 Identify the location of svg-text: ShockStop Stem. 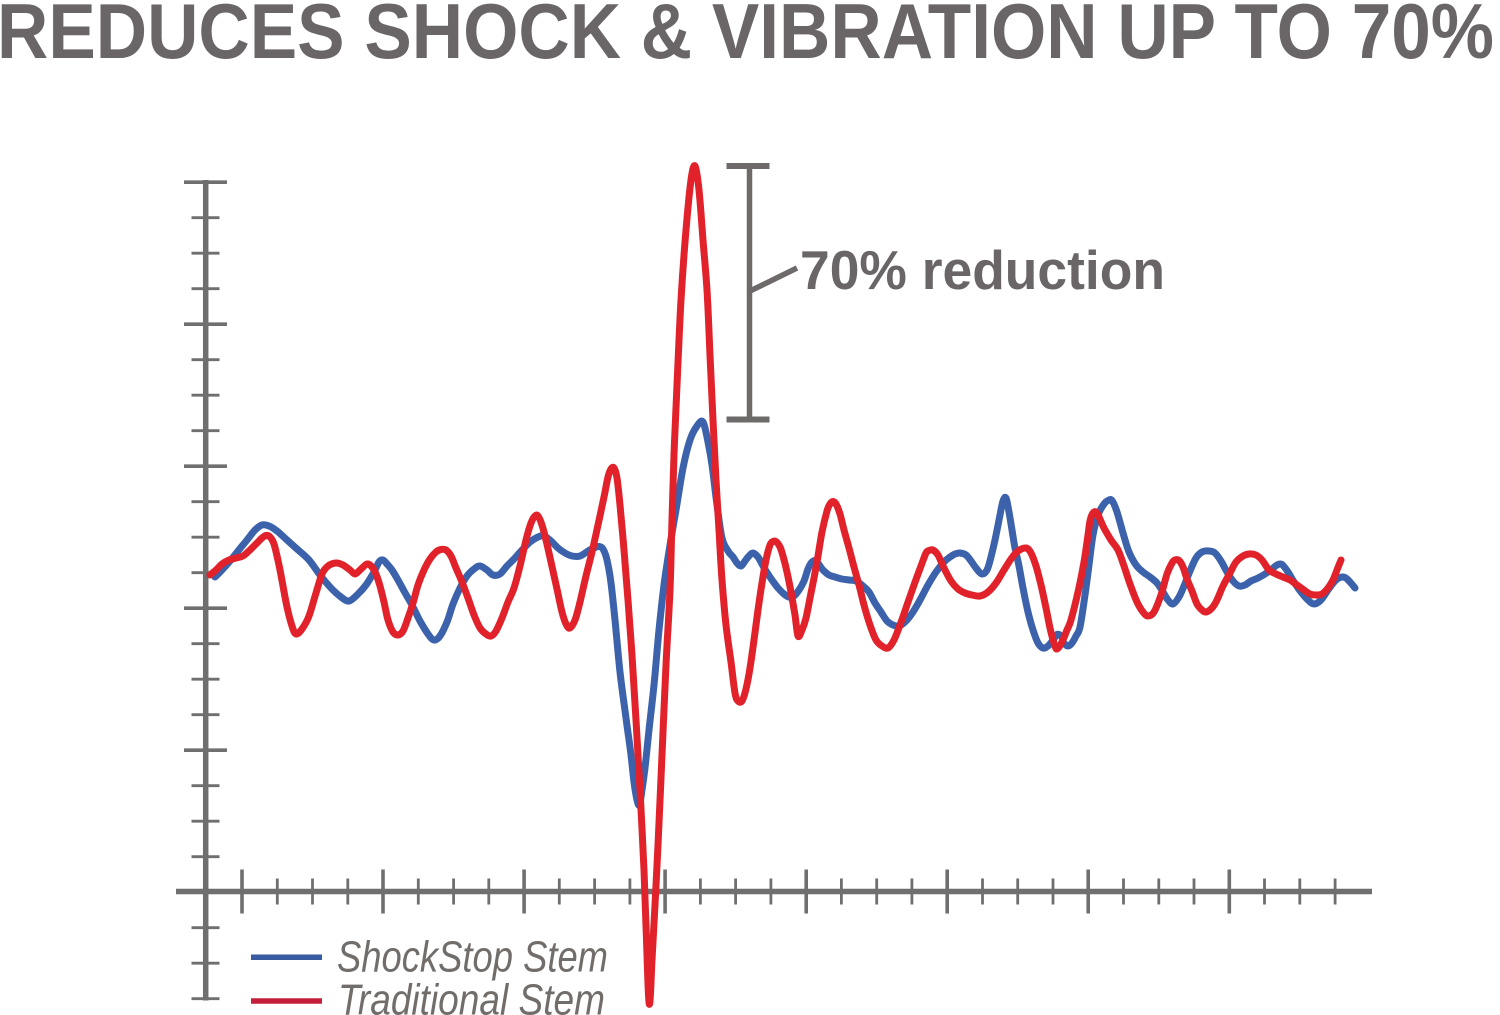
(472, 956).